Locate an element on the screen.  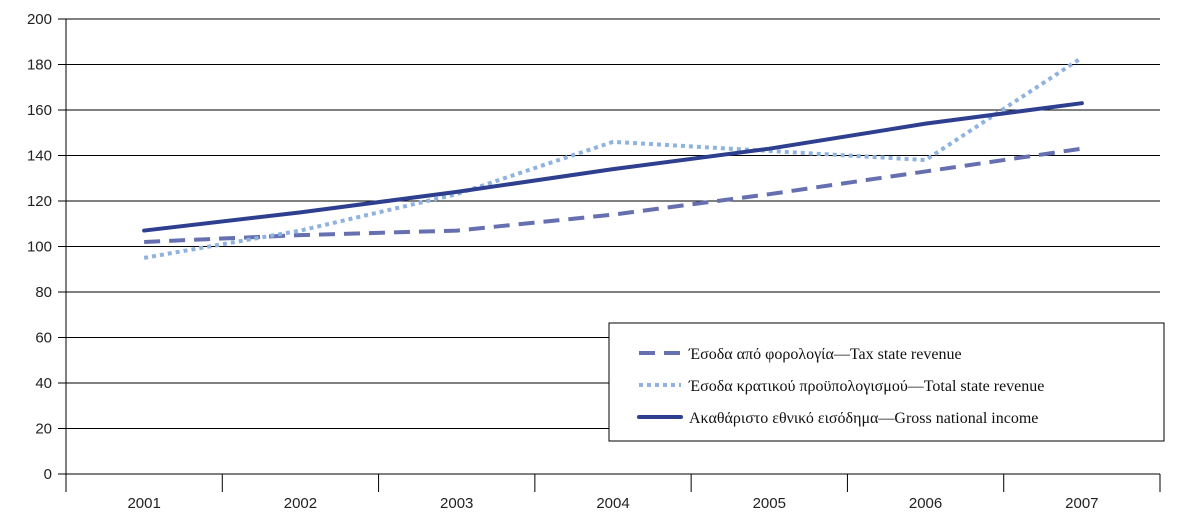
y-tick-label: 140 is located at coordinates (39, 156).